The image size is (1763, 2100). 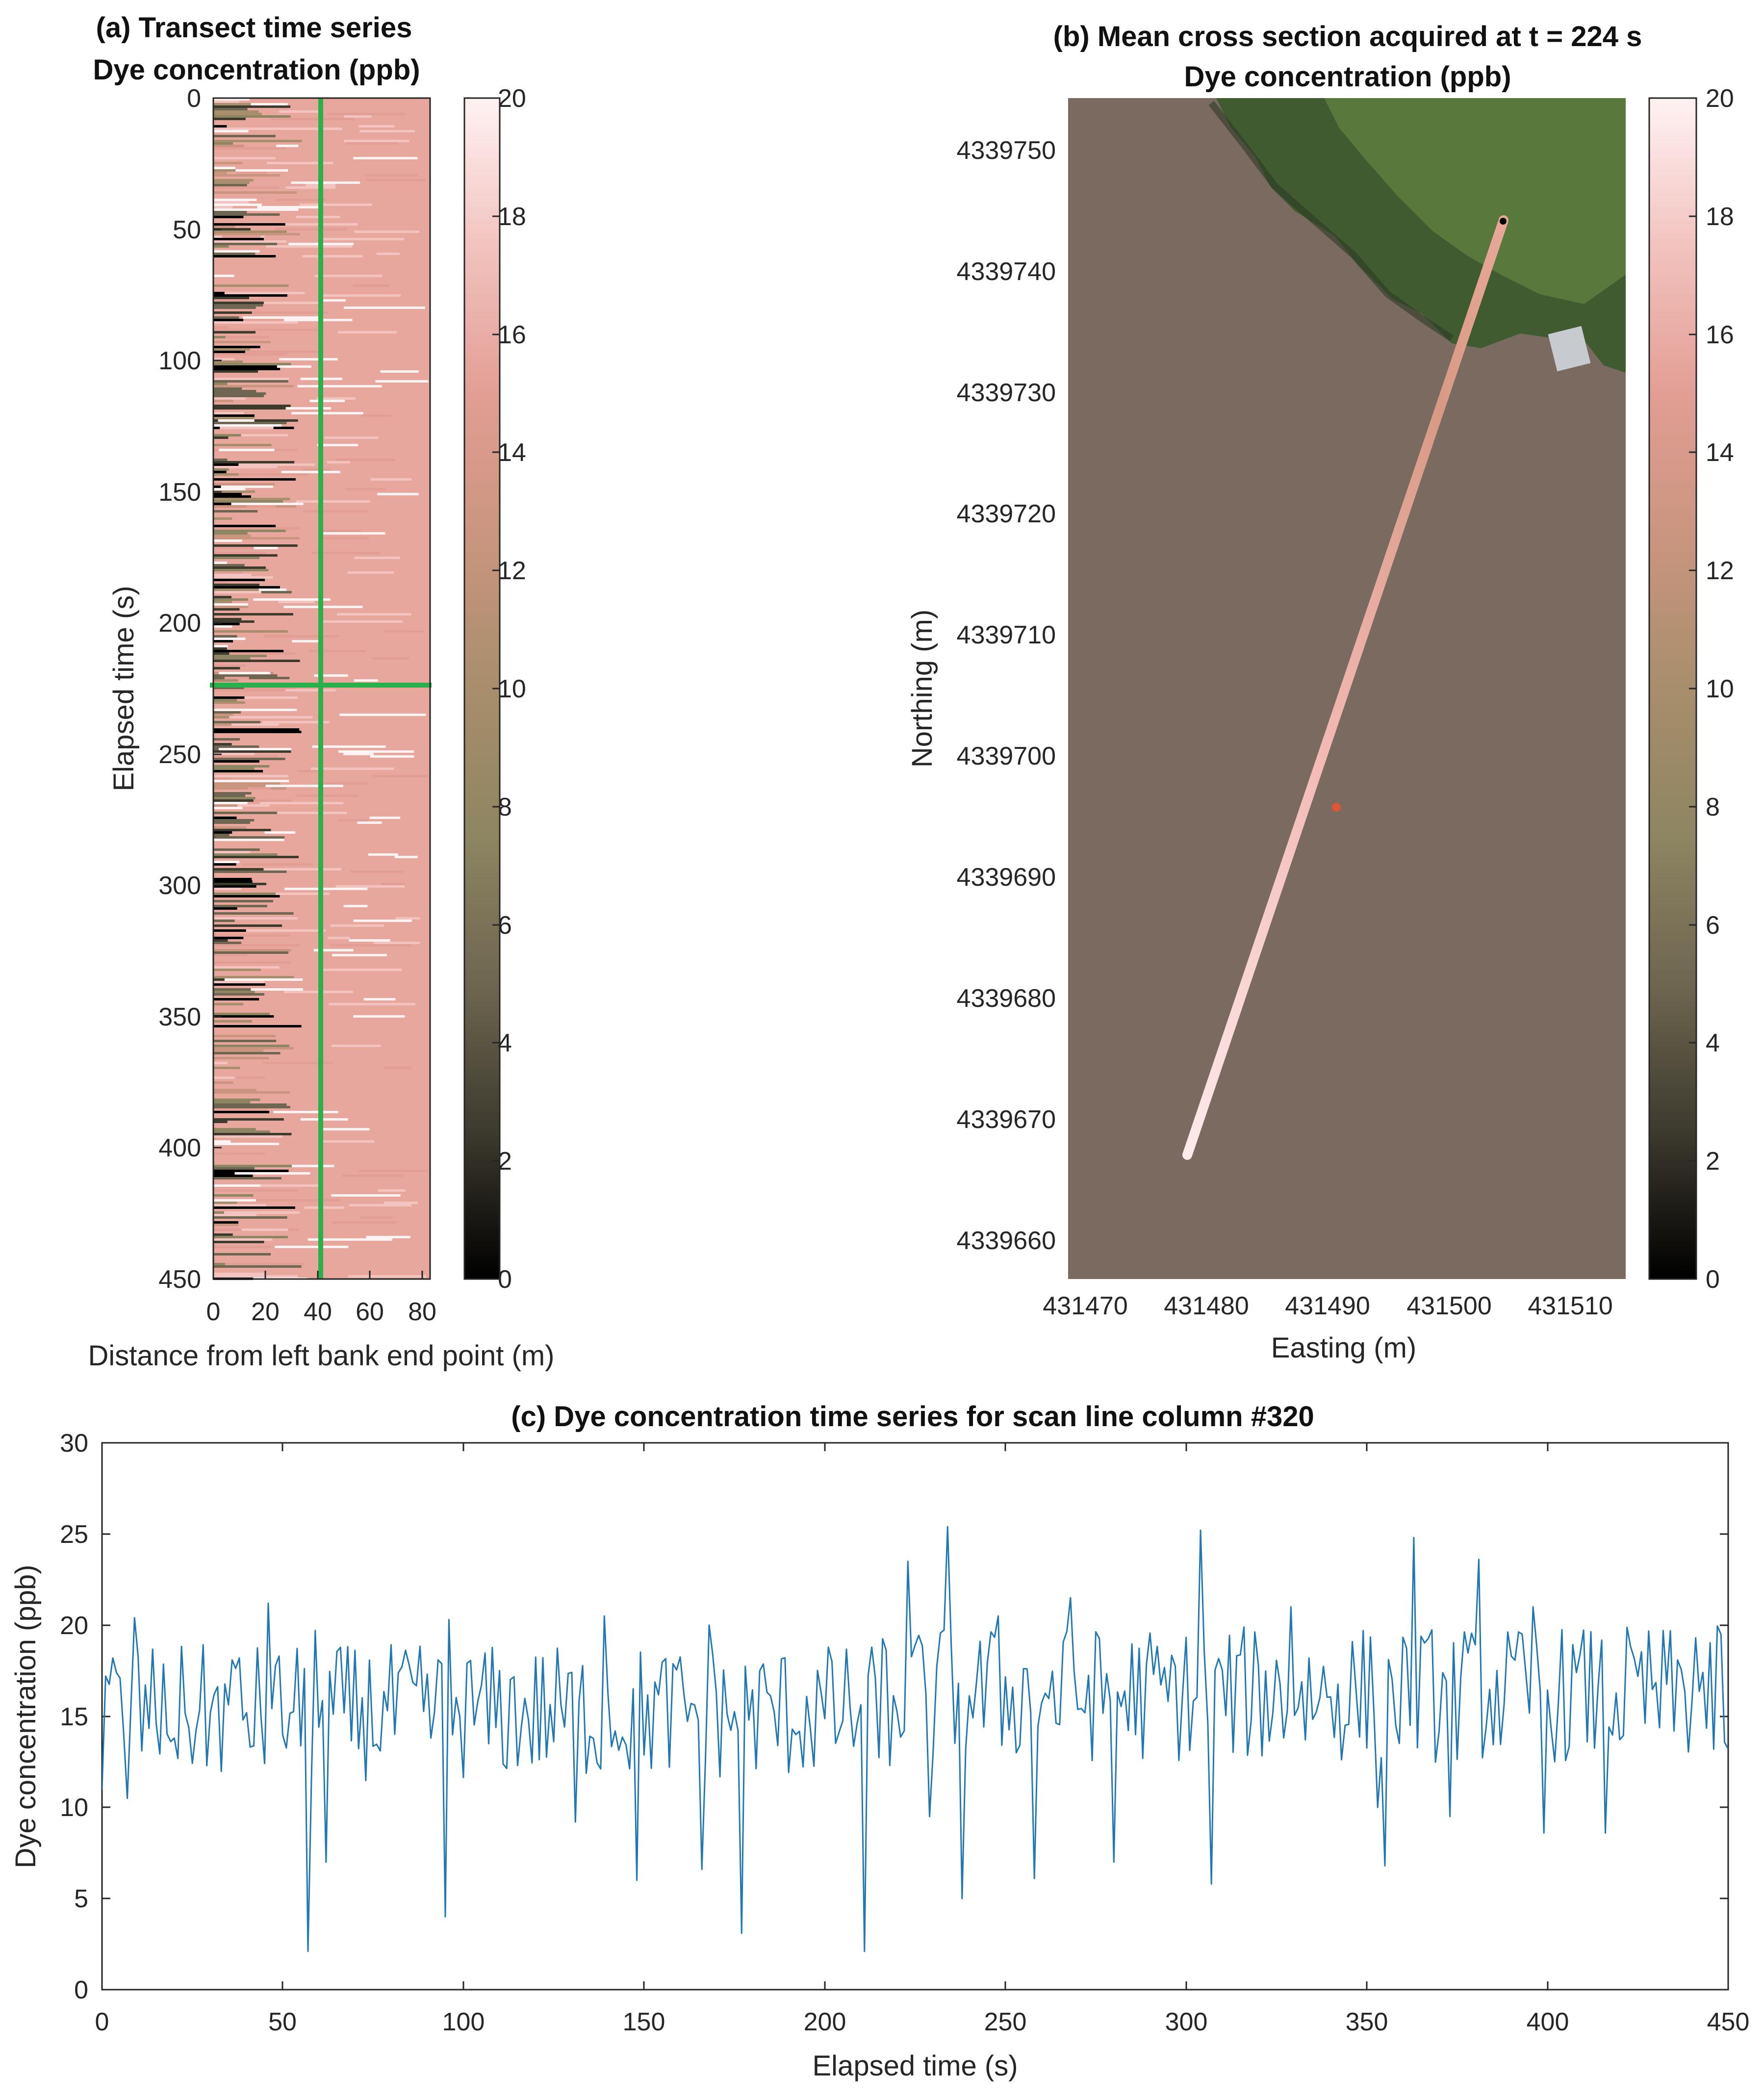 What do you see at coordinates (1005, 1739) in the screenshot?
I see `c-xtick-250: 250` at bounding box center [1005, 1739].